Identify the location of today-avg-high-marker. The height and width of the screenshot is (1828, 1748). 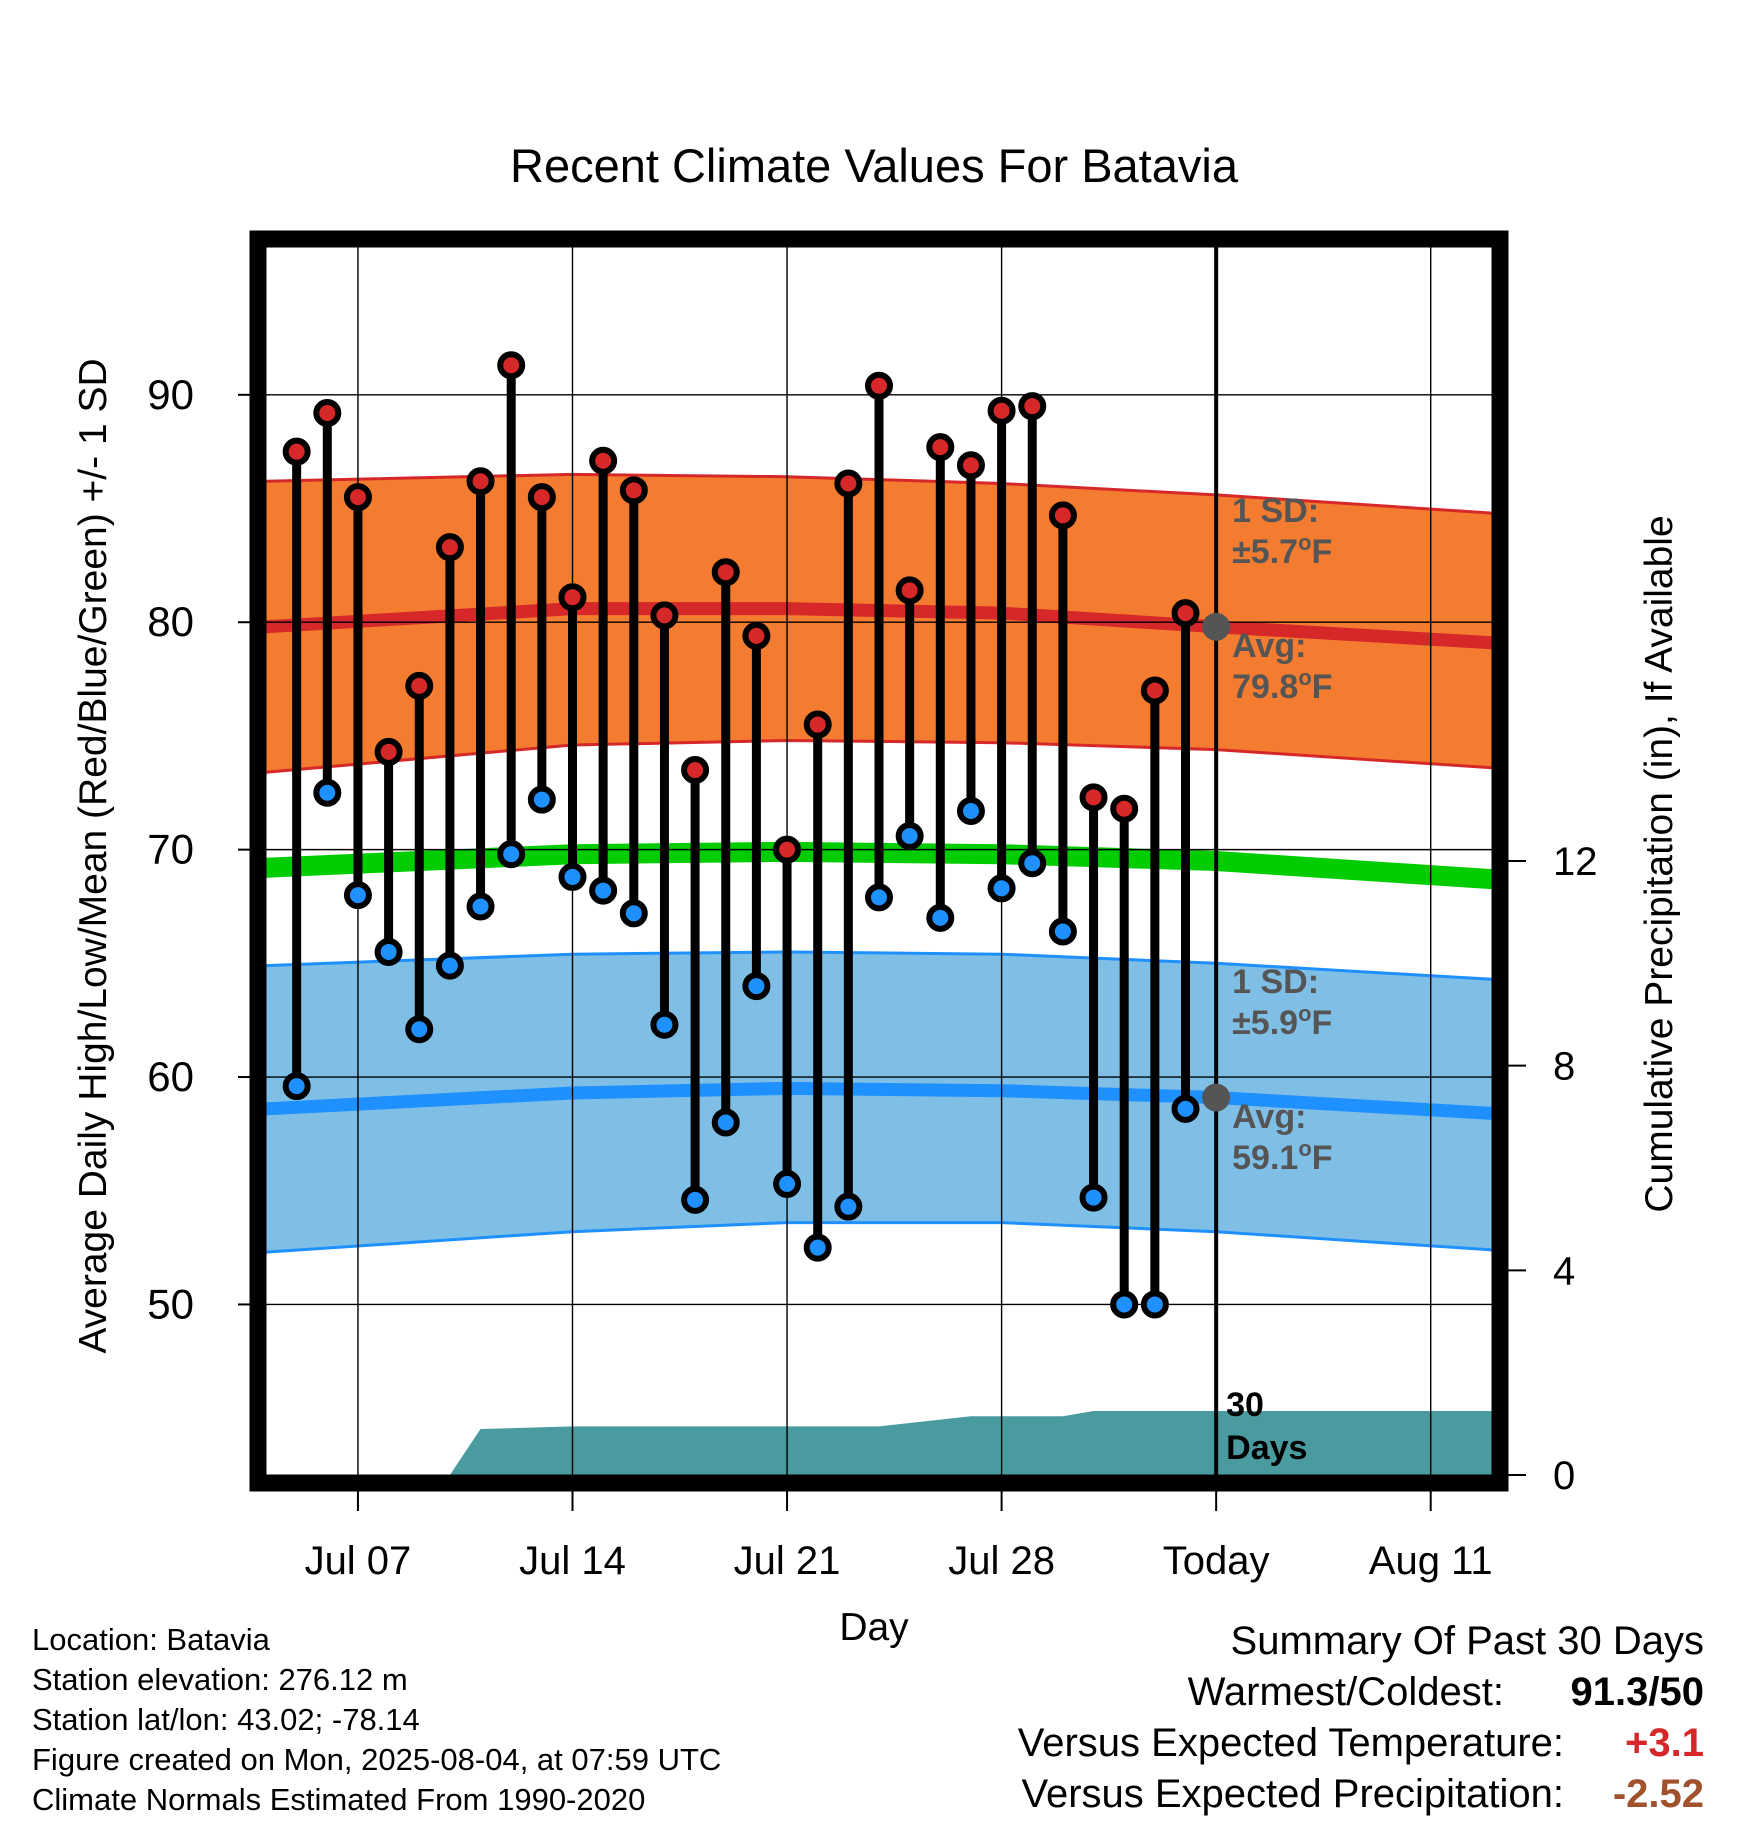
(1216, 626).